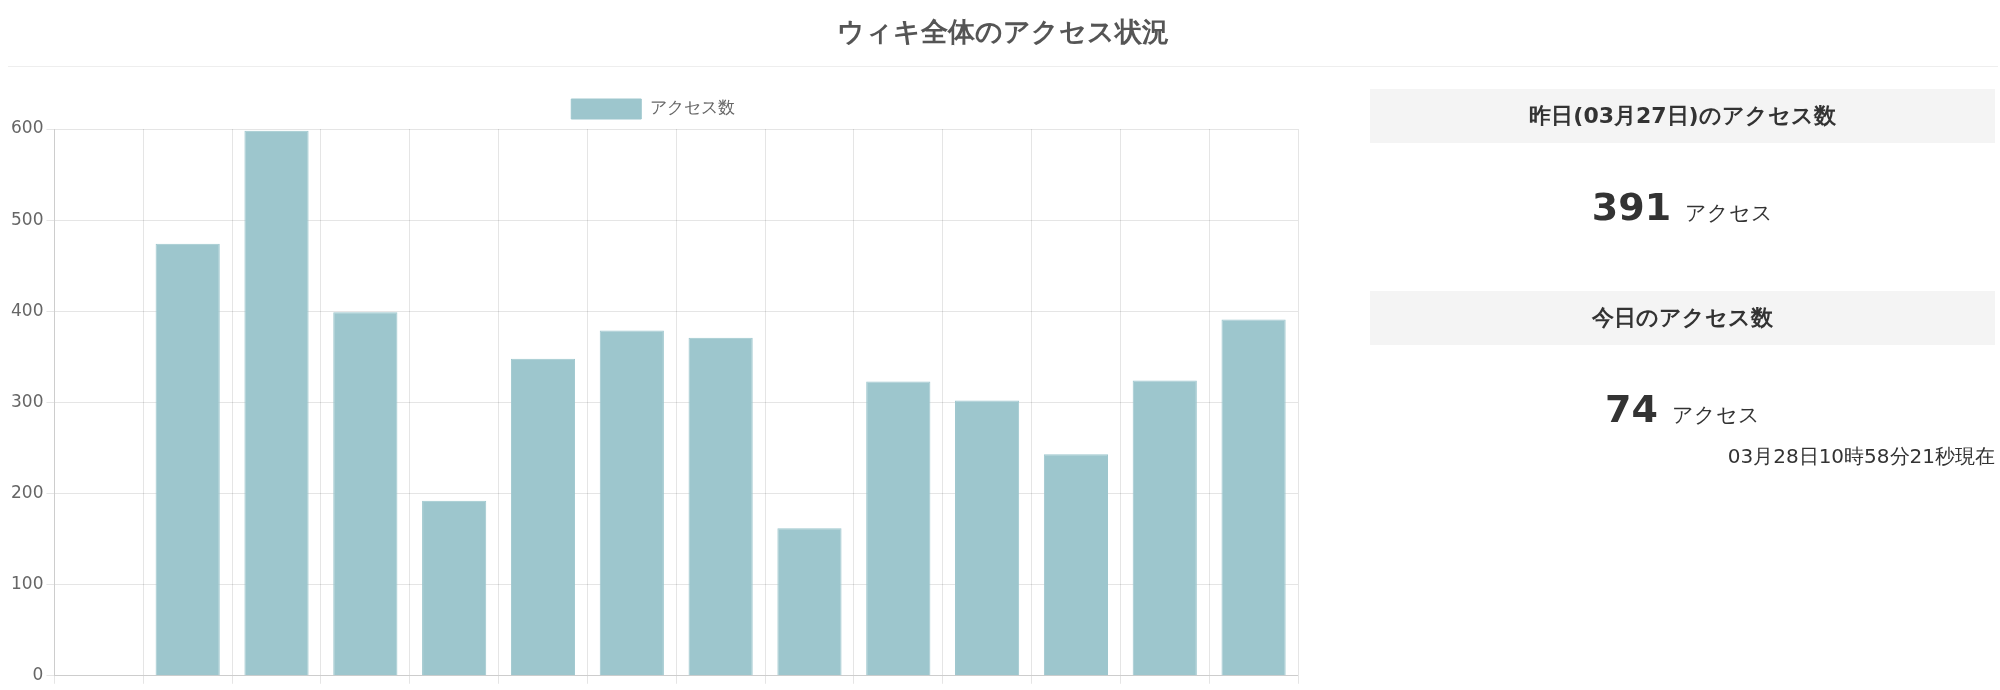 The height and width of the screenshot is (690, 2000). Describe the element at coordinates (27, 400) in the screenshot. I see `y-tick-label: 300` at that location.